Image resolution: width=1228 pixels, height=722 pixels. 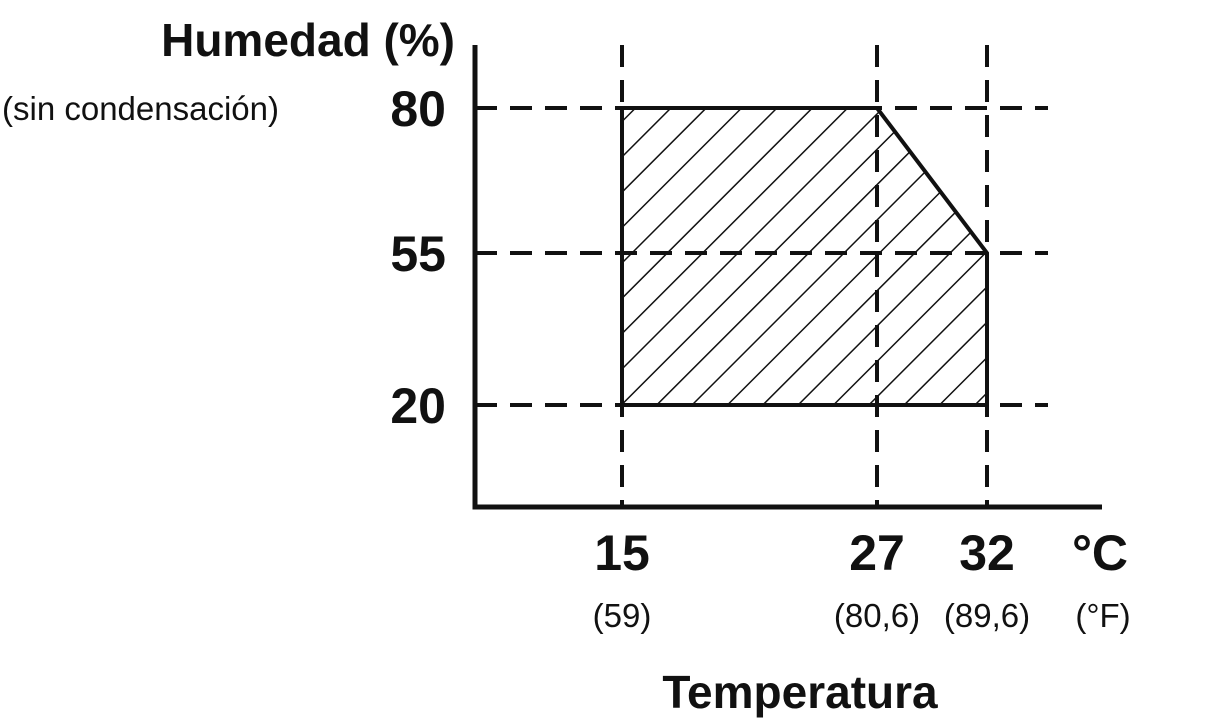 I want to click on y-axis-title: Humedad (%), so click(x=308, y=40).